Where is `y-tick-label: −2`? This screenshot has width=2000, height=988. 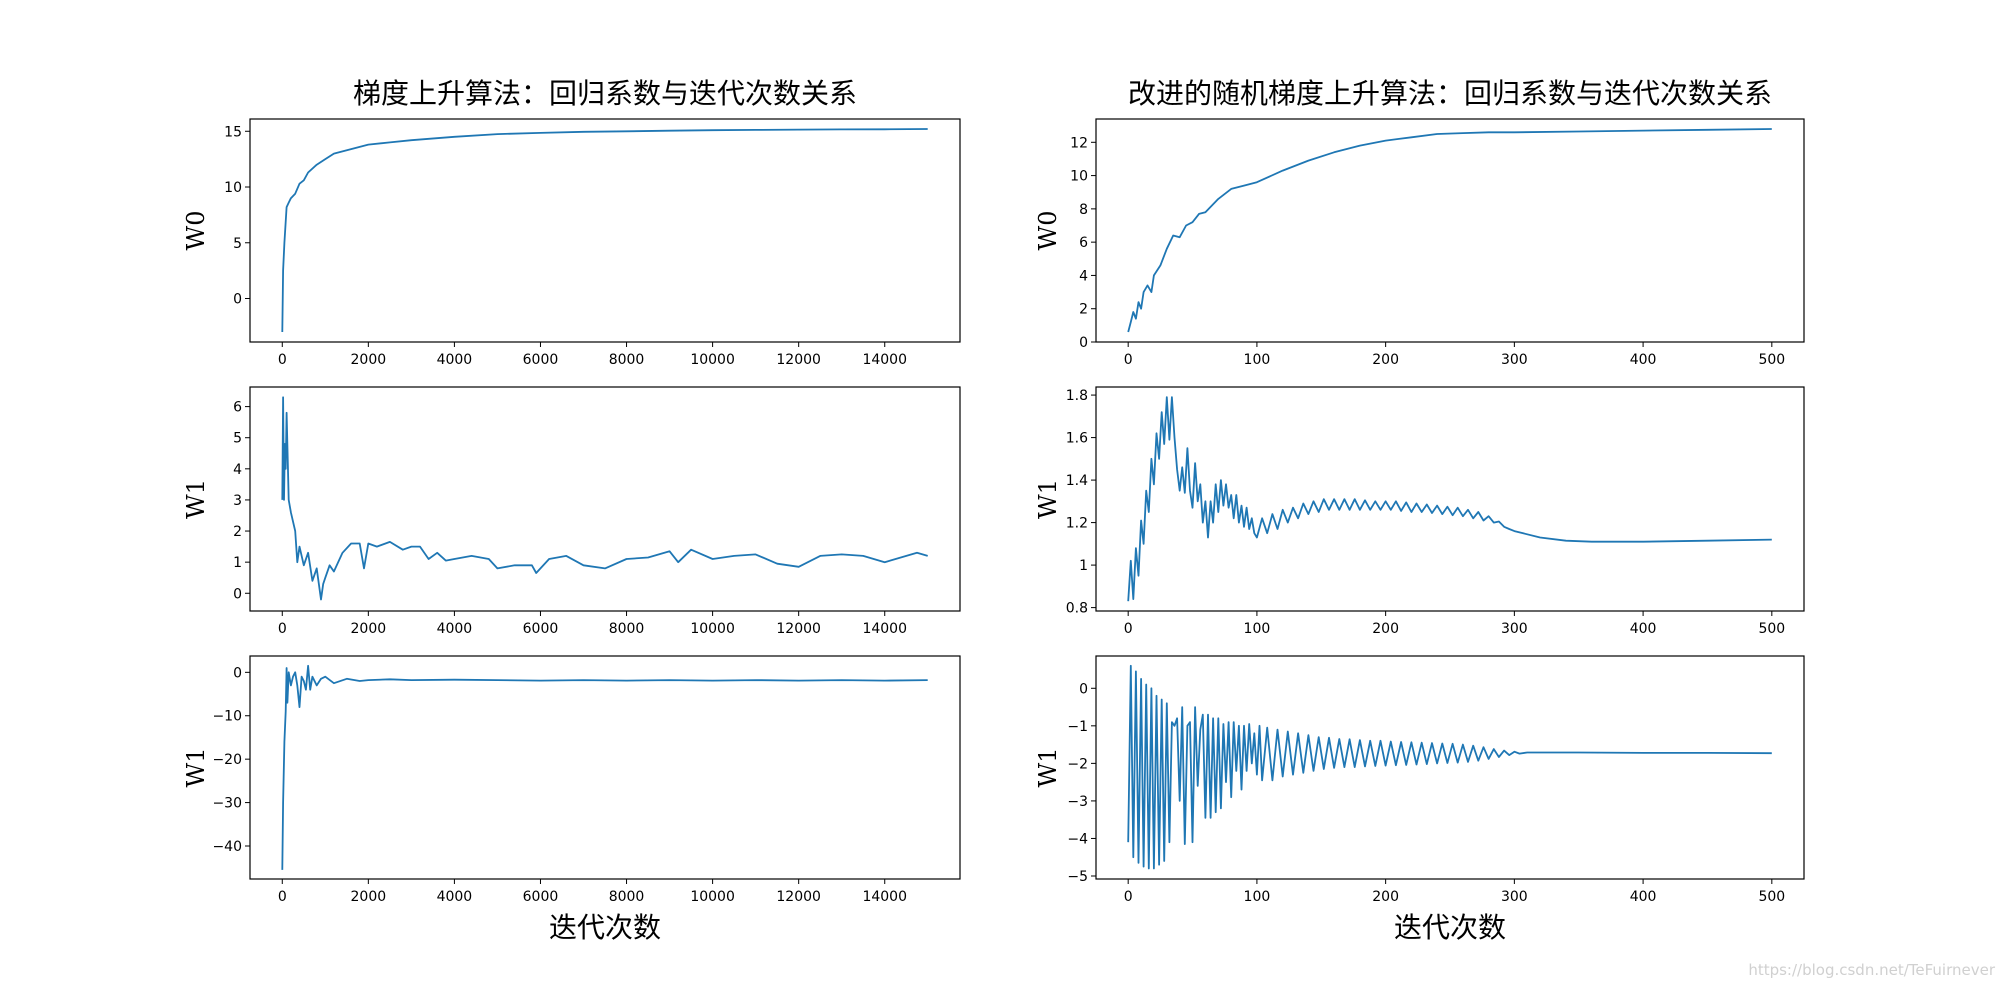
y-tick-label: −2 is located at coordinates (1077, 764).